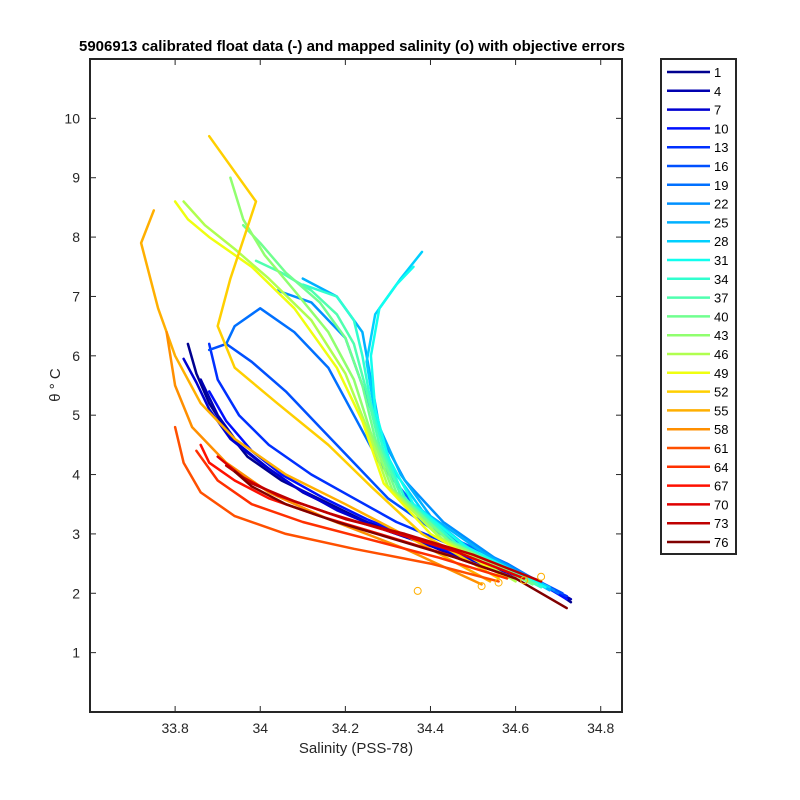 This screenshot has height=800, width=800. I want to click on legend-label: 4, so click(717, 91).